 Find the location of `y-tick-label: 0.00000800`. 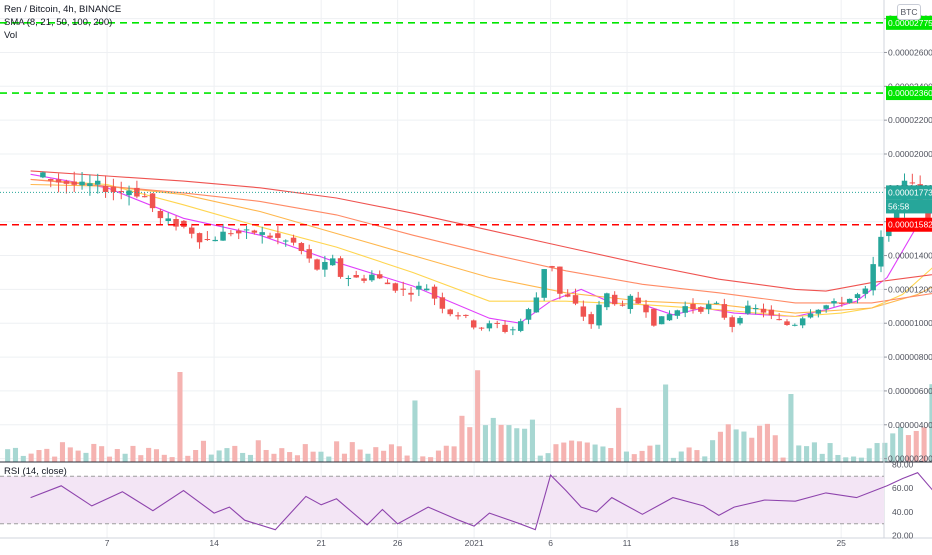

y-tick-label: 0.00000800 is located at coordinates (910, 357).